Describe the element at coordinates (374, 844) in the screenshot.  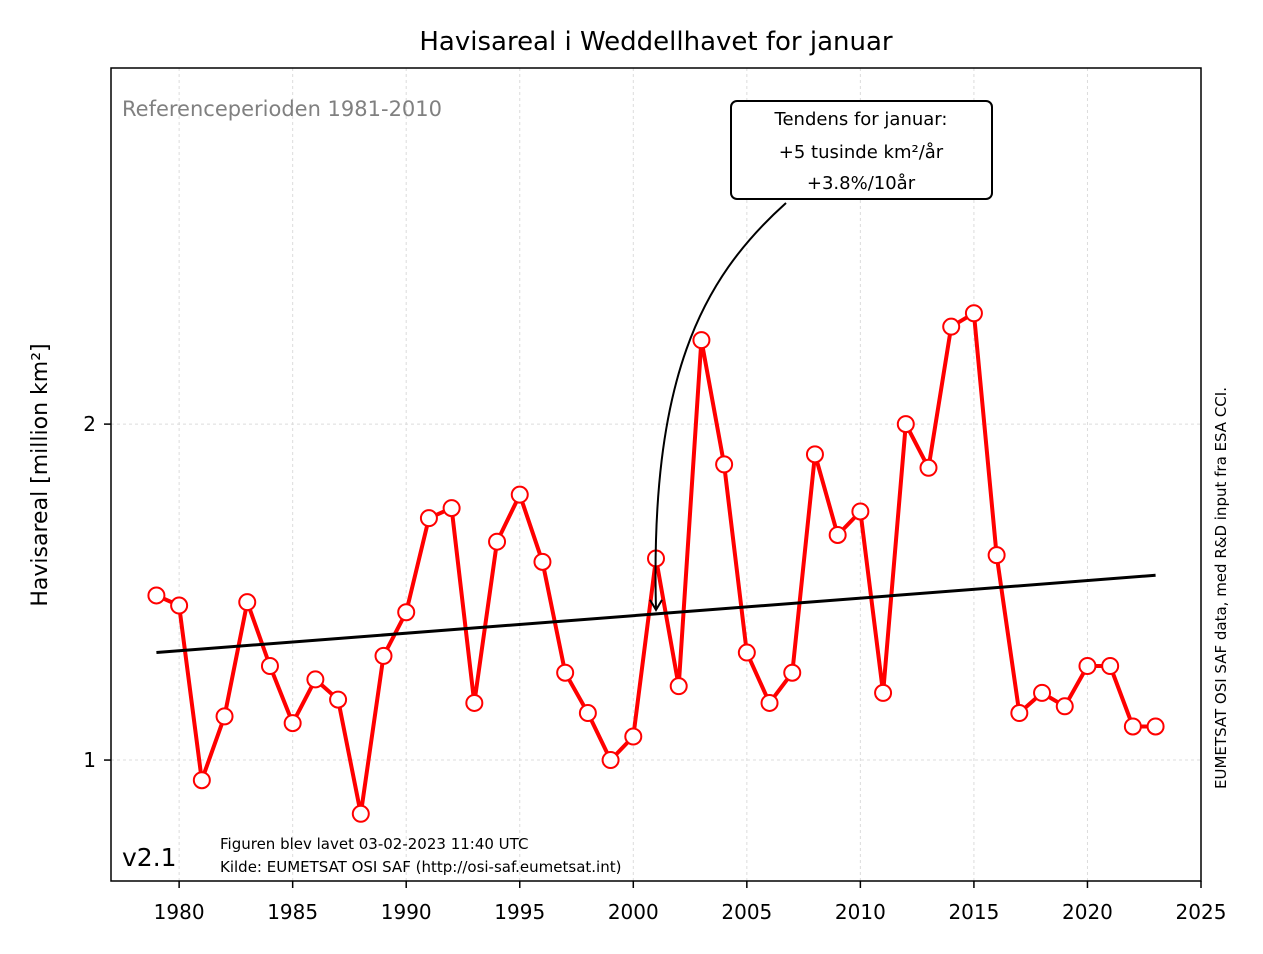
I see `created-timestamp: Figuren blev lavet 03-02-2023 11:40 UTC` at that location.